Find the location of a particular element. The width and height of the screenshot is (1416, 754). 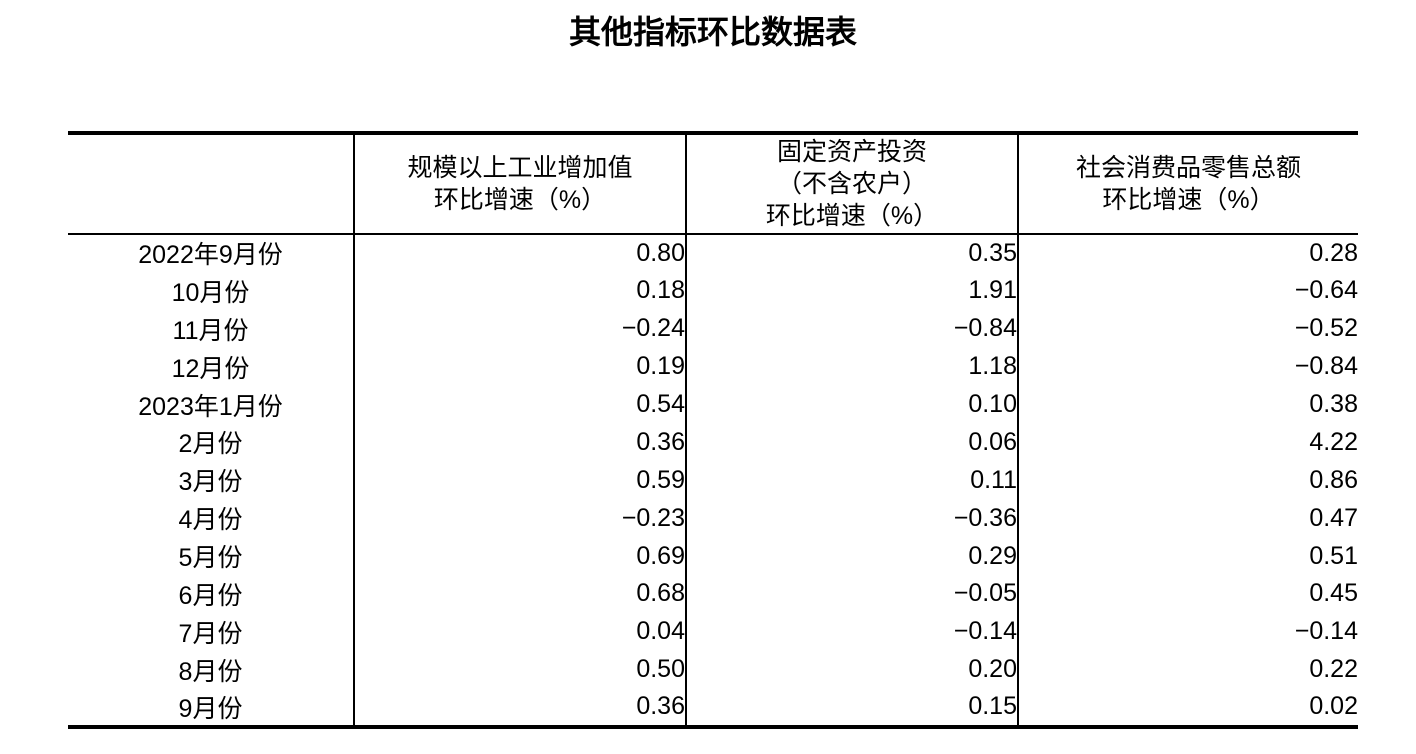

cell-industrial: 0.04 is located at coordinates (519, 631).